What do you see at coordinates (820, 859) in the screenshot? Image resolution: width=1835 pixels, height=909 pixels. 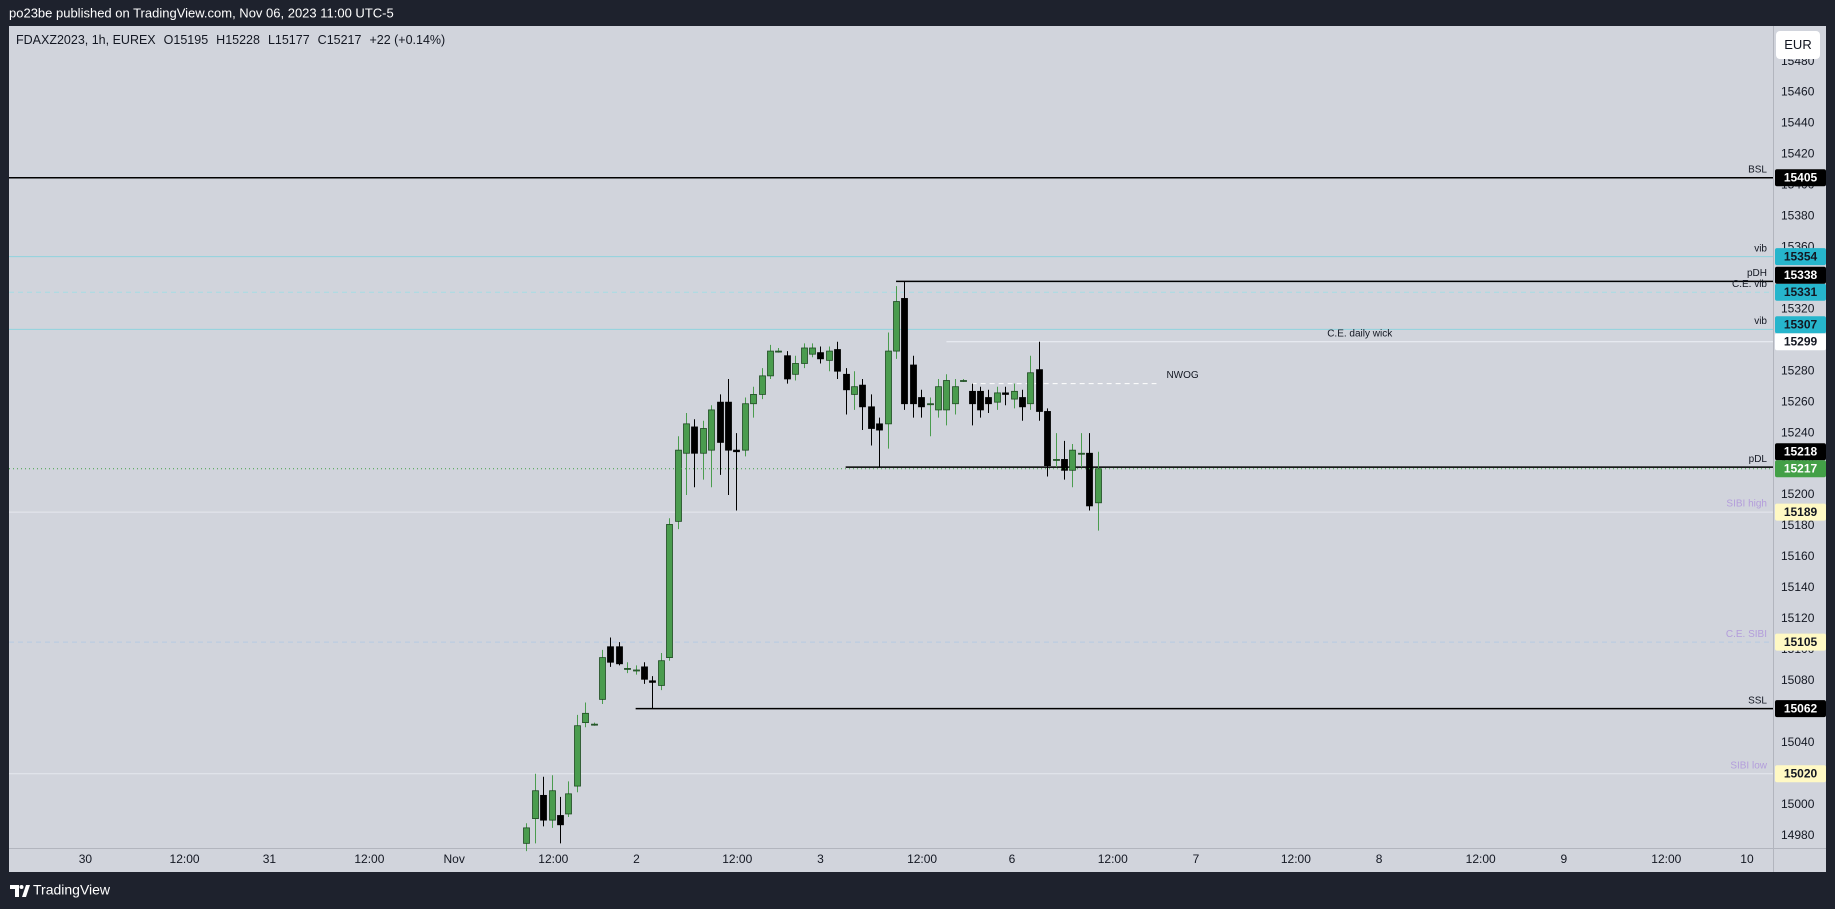 I see `x-tick-label: 3` at bounding box center [820, 859].